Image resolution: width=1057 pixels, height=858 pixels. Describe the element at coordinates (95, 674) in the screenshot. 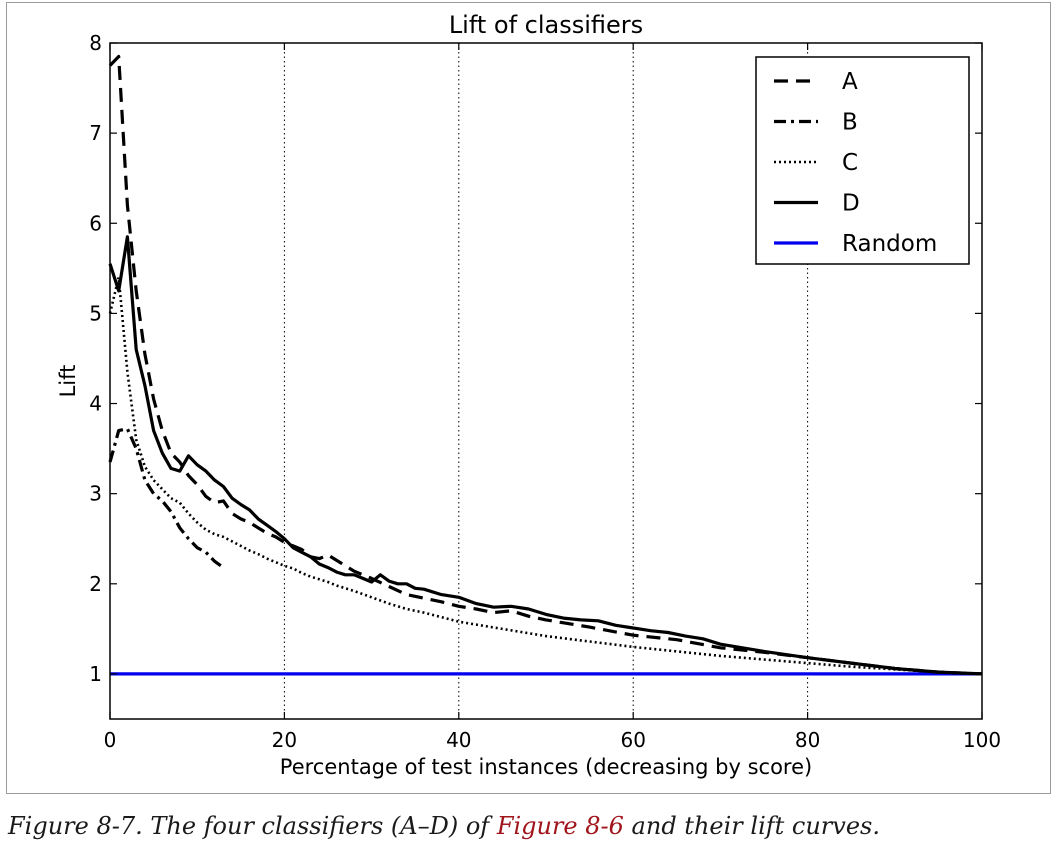

I see `y-tick-label: 1` at that location.